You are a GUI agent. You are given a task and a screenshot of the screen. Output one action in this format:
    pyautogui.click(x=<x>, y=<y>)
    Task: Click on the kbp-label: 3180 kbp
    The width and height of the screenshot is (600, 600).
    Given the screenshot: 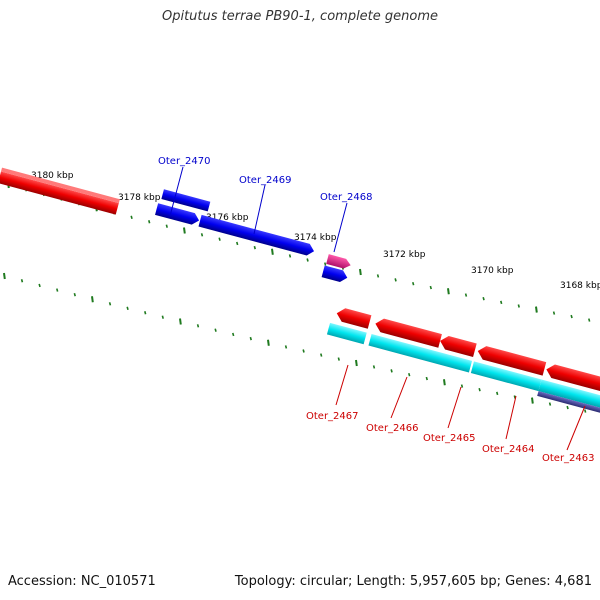 What is the action you would take?
    pyautogui.click(x=52, y=176)
    